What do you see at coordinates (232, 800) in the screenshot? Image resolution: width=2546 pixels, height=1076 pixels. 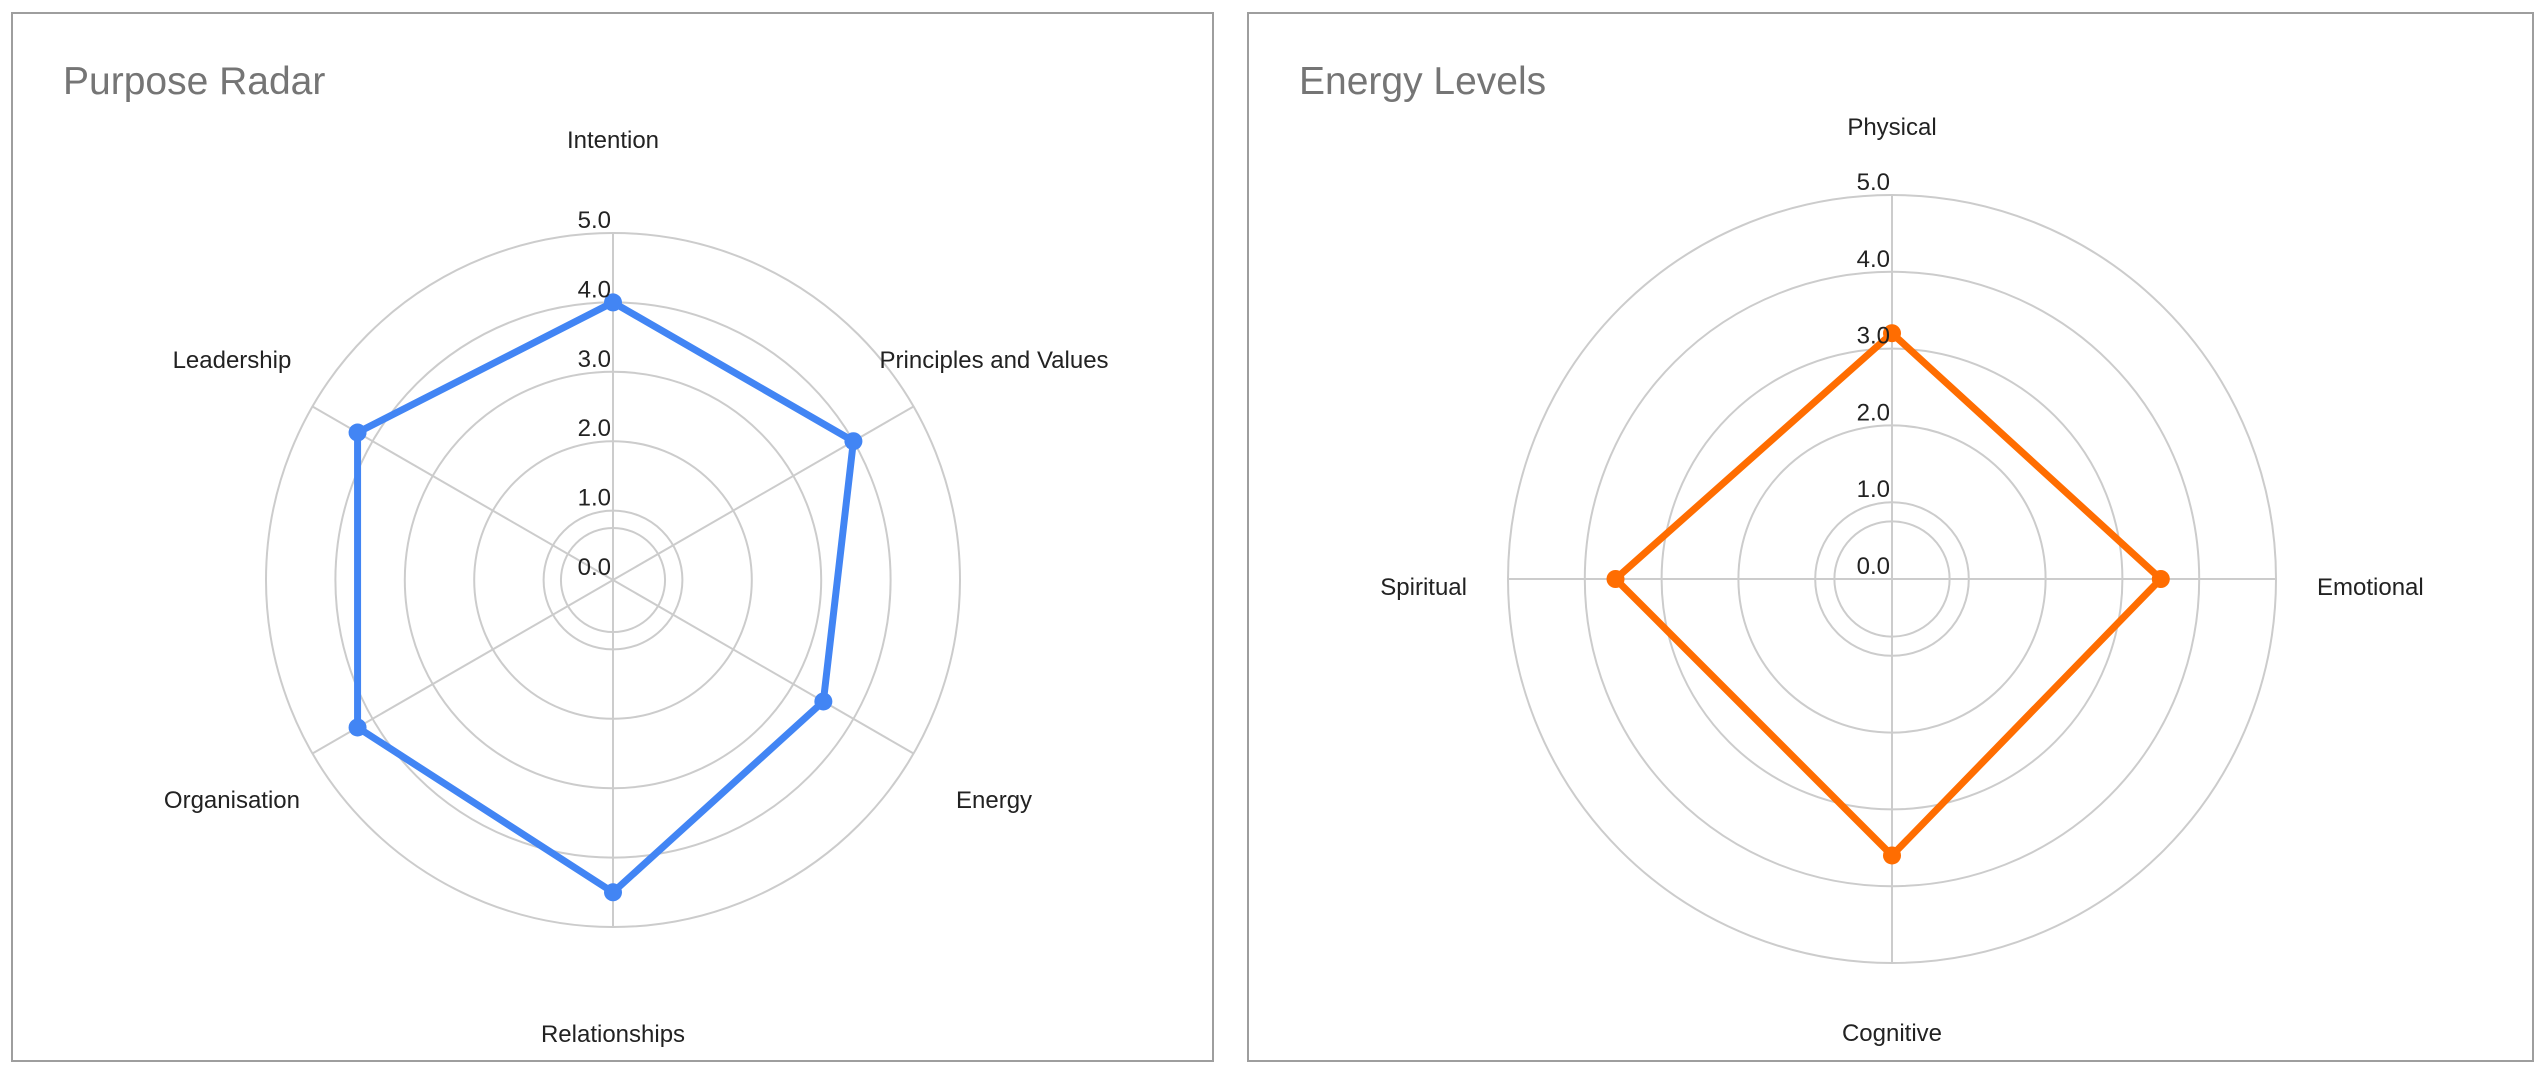 I see `category-label: Organisation` at bounding box center [232, 800].